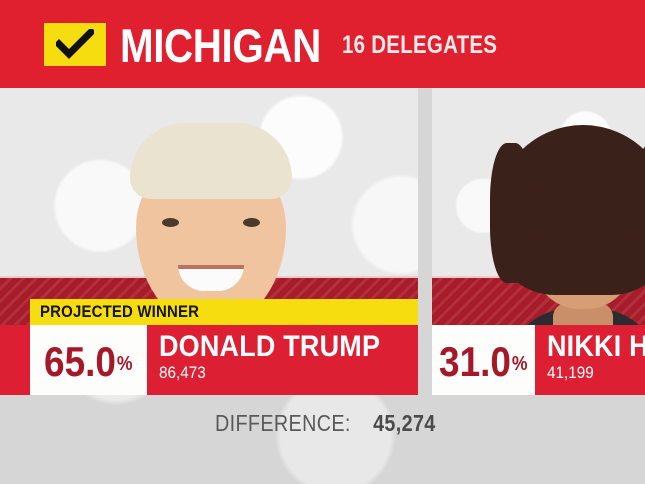 This screenshot has height=484, width=645. I want to click on difference-row: DIFFERENCE: 45,274, so click(322, 423).